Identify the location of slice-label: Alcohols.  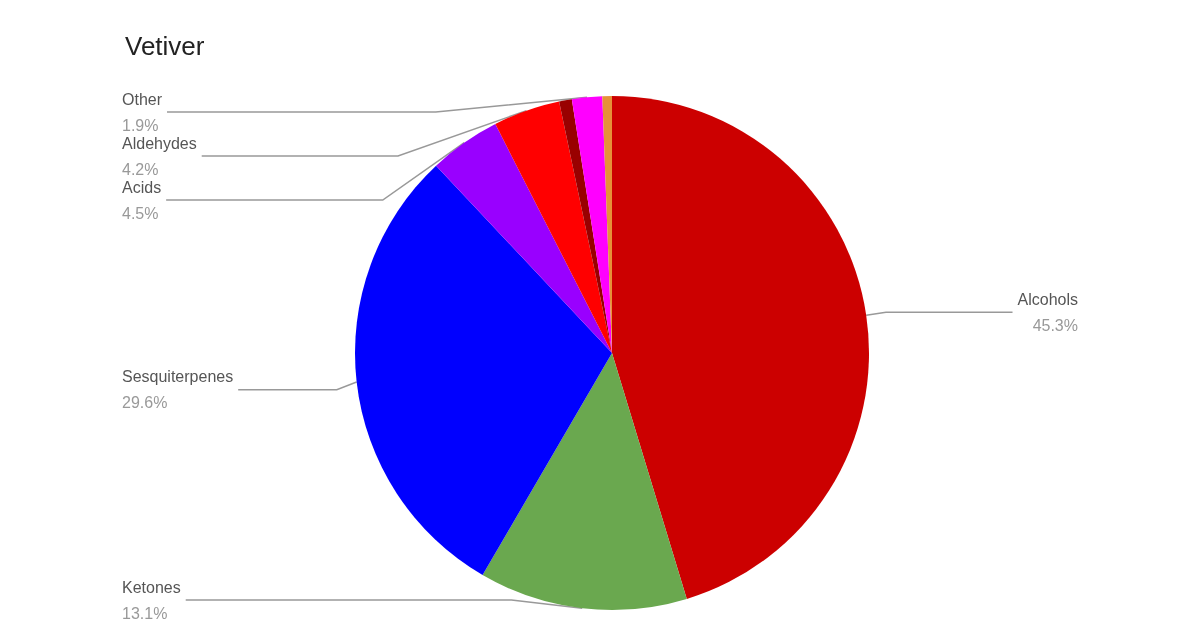
(1047, 299).